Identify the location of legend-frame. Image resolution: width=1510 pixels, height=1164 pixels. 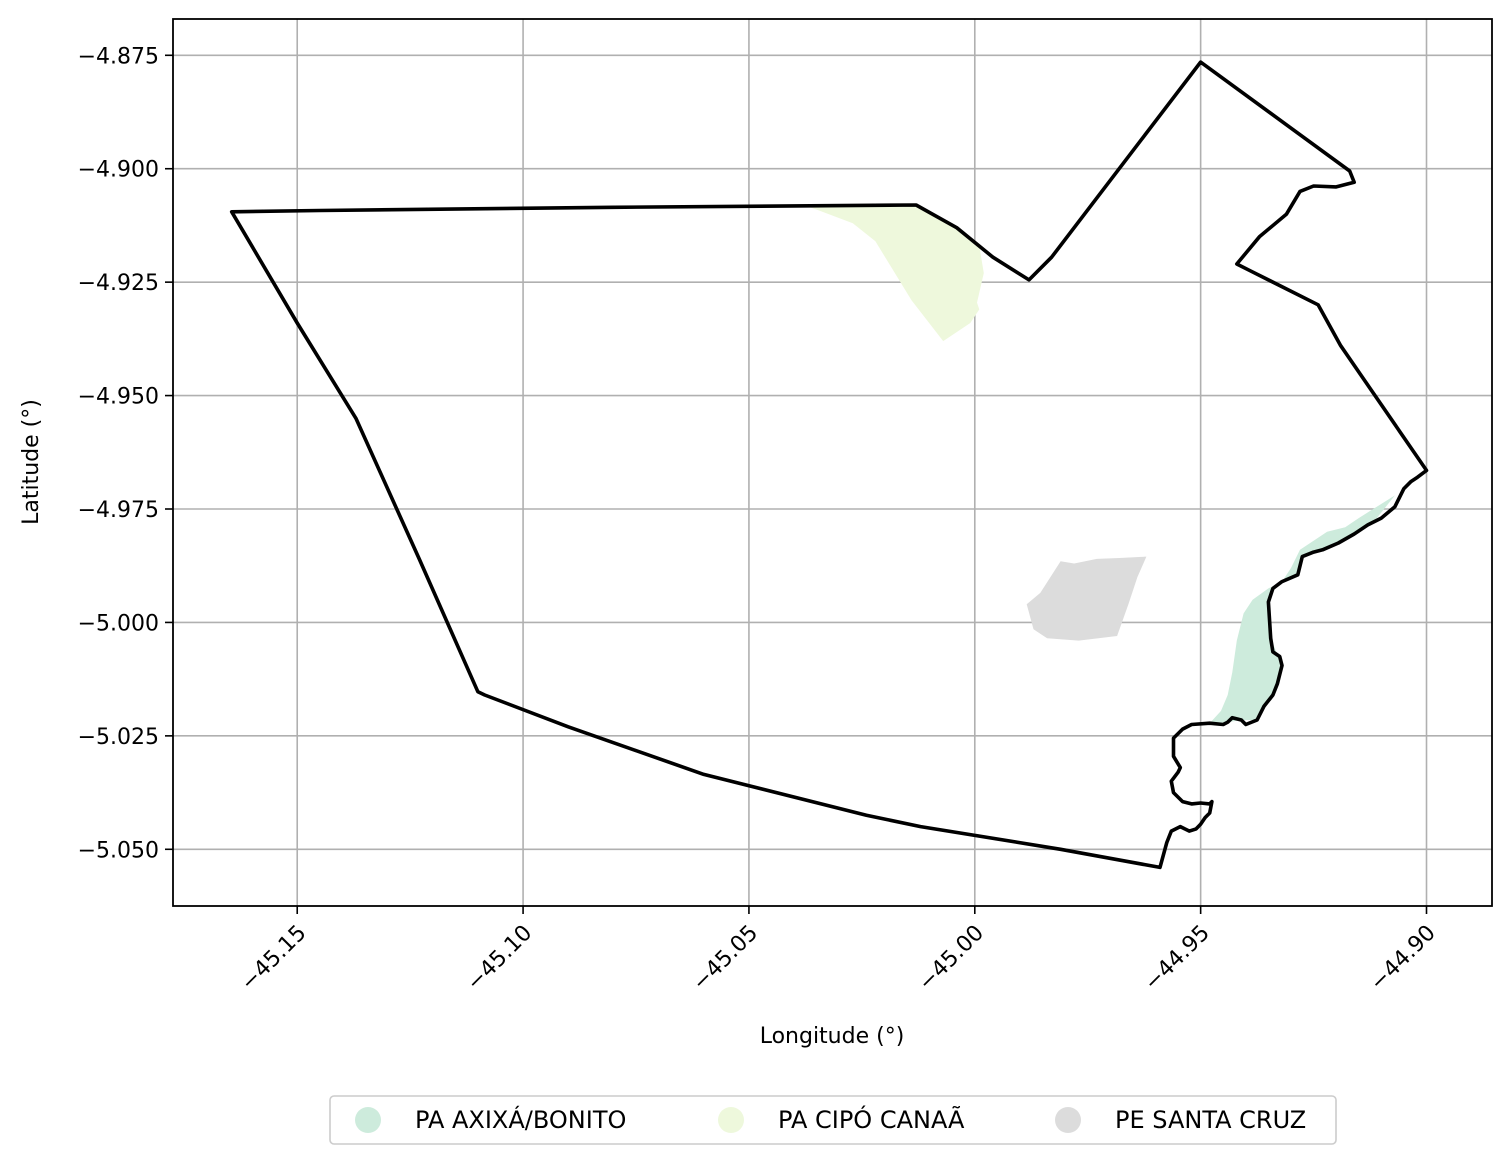
(833, 1120).